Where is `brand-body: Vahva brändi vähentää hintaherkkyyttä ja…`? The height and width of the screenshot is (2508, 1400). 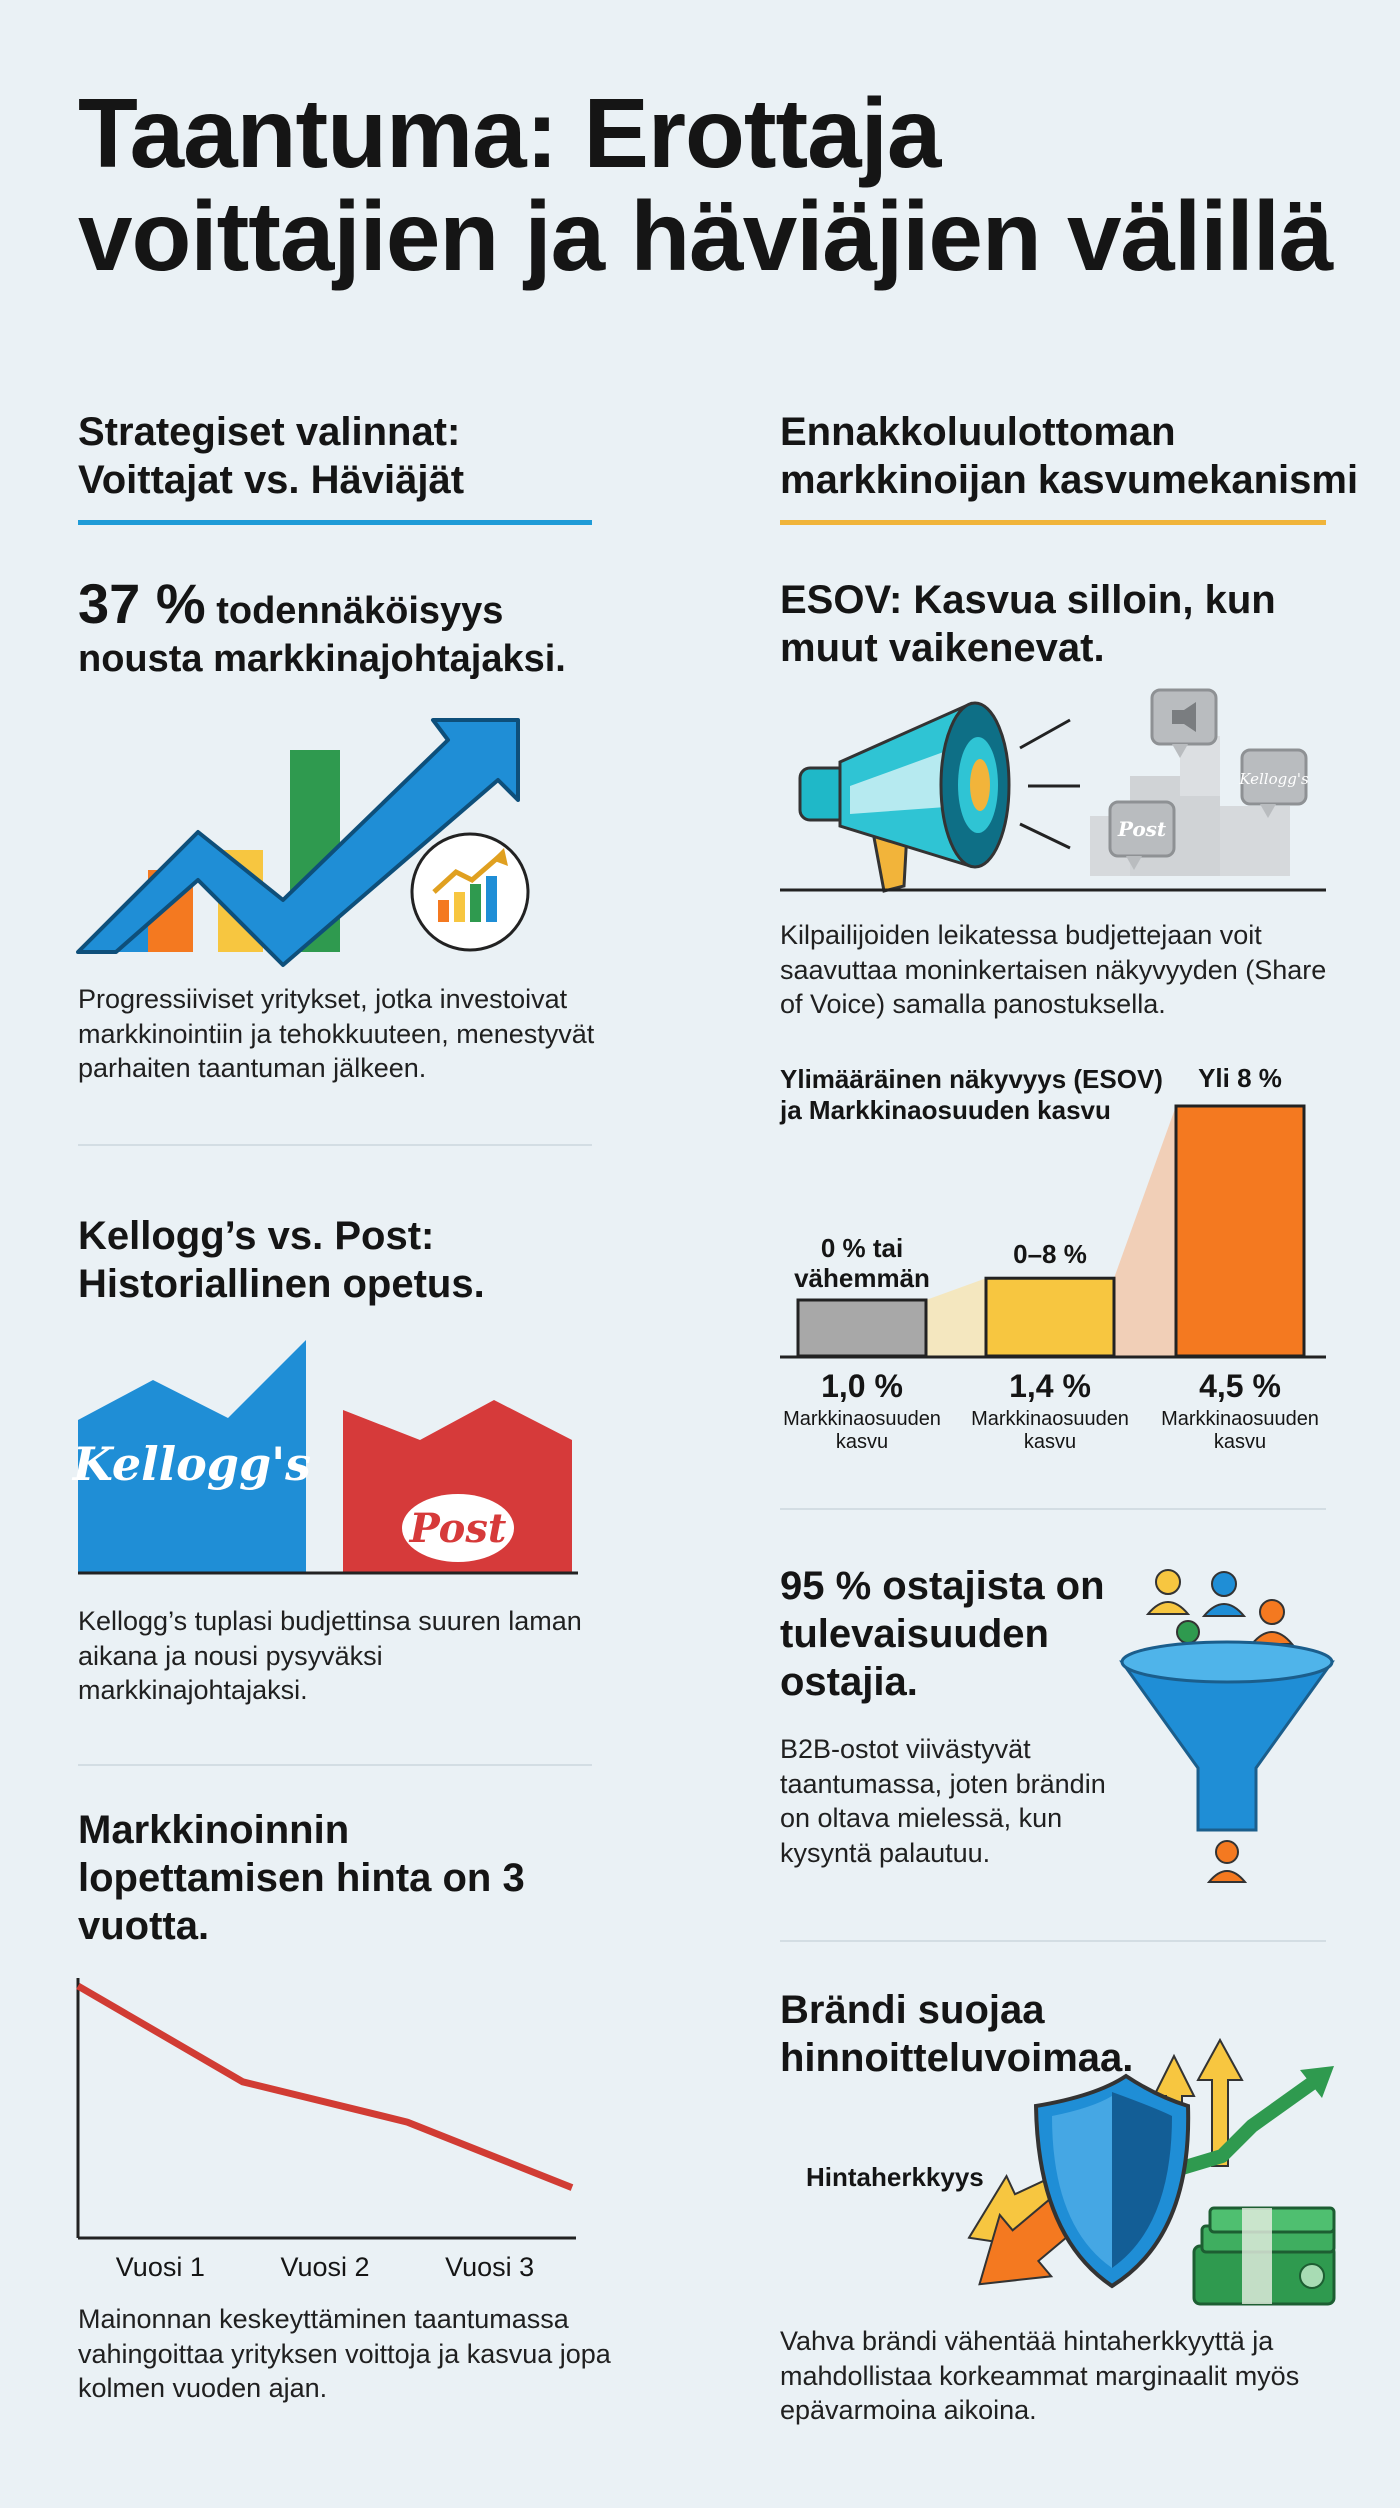 brand-body: Vahva brändi vähentää hintaherkkyyttä ja… is located at coordinates (1040, 2376).